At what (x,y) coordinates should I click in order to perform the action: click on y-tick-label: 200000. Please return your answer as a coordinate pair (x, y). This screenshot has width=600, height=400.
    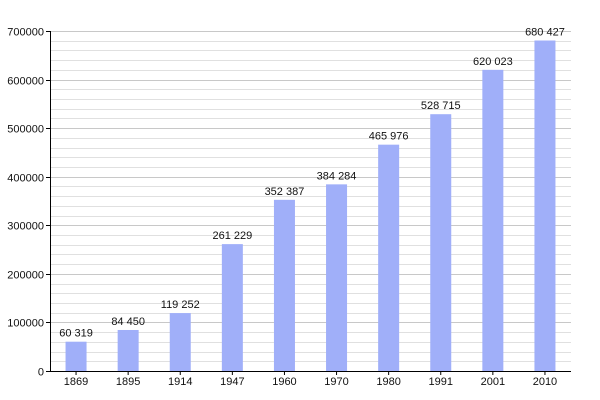
    Looking at the image, I should click on (25, 276).